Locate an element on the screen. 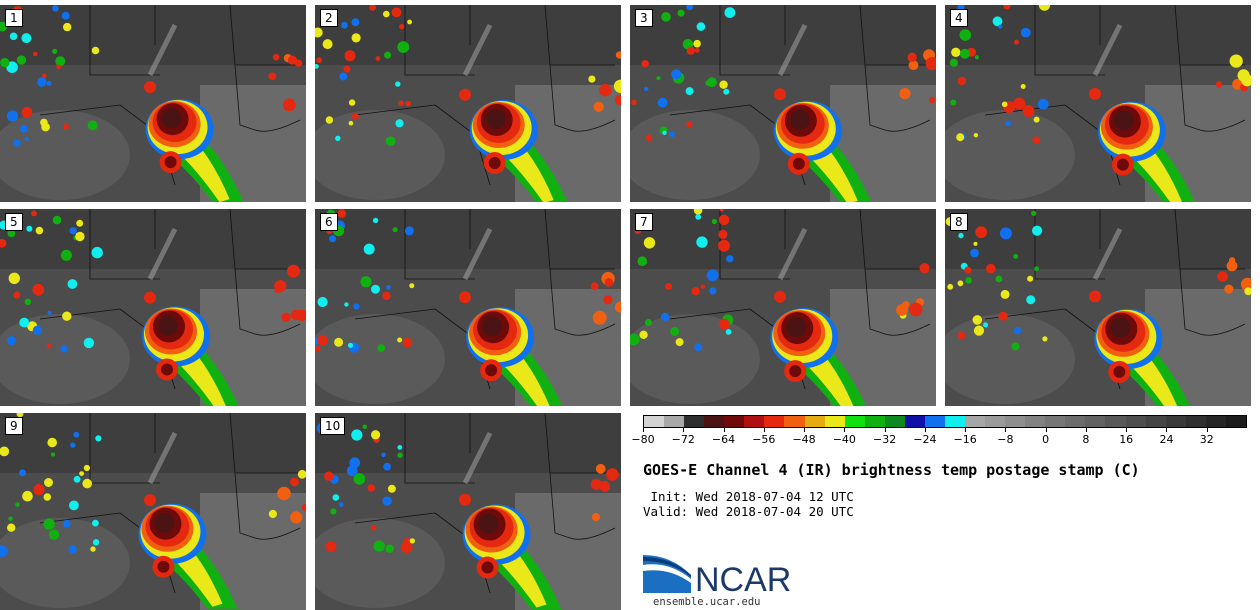  postage-stamp-panel: 7 is located at coordinates (783, 307).